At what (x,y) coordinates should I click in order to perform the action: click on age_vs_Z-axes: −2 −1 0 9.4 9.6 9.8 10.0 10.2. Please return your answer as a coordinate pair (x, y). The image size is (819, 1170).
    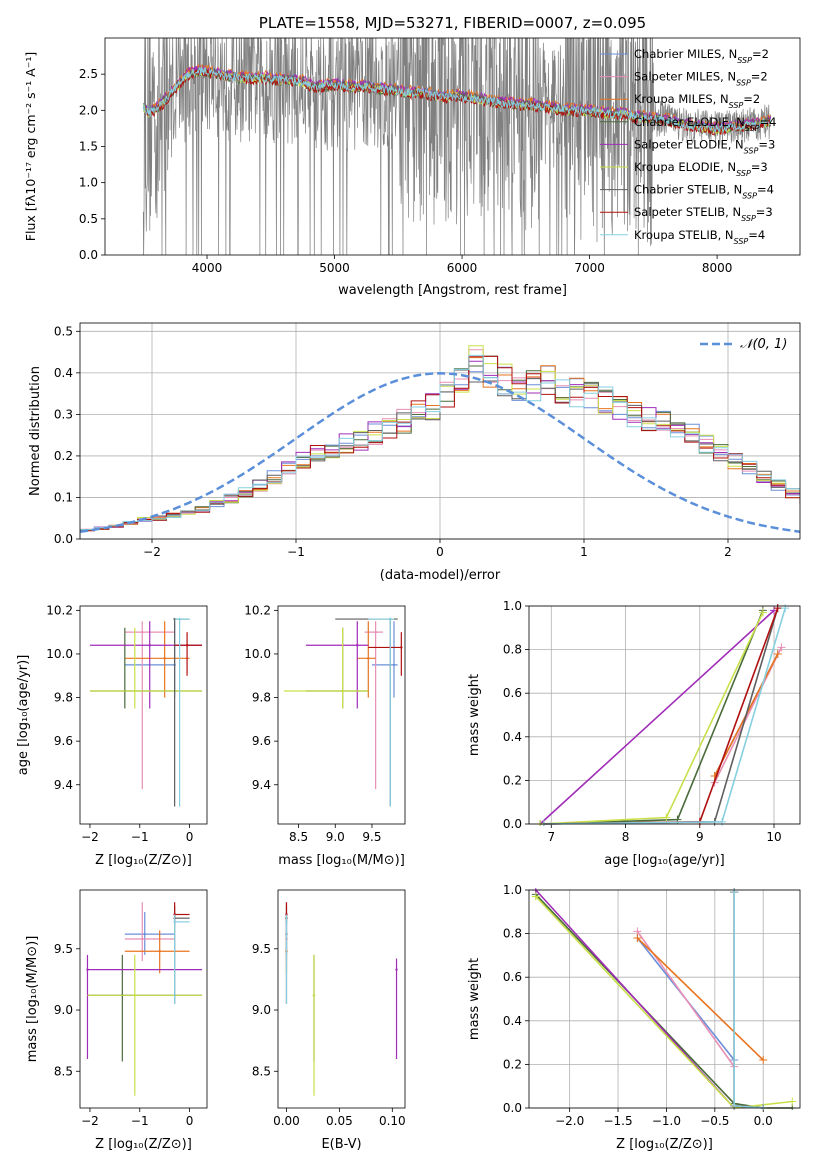
    Looking at the image, I should click on (119, 723).